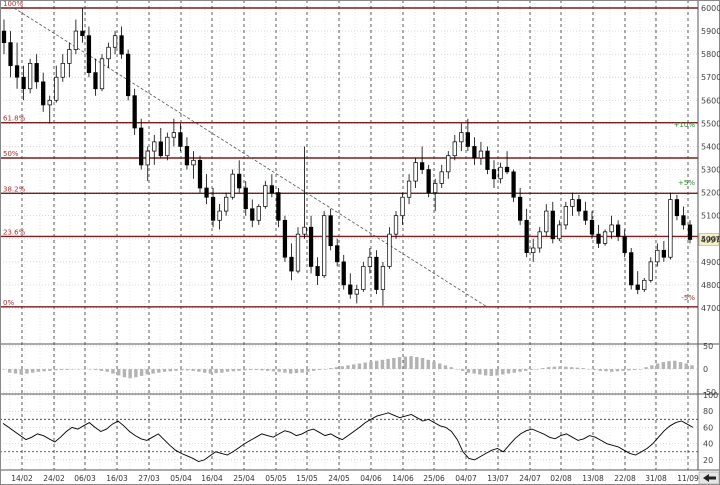 This screenshot has width=720, height=485. I want to click on x-axis-label: 24/05, so click(339, 478).